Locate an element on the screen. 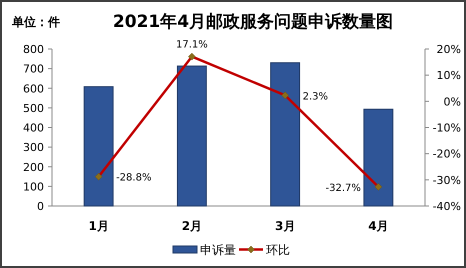  y2-tick-label: 0% is located at coordinates (452, 101).